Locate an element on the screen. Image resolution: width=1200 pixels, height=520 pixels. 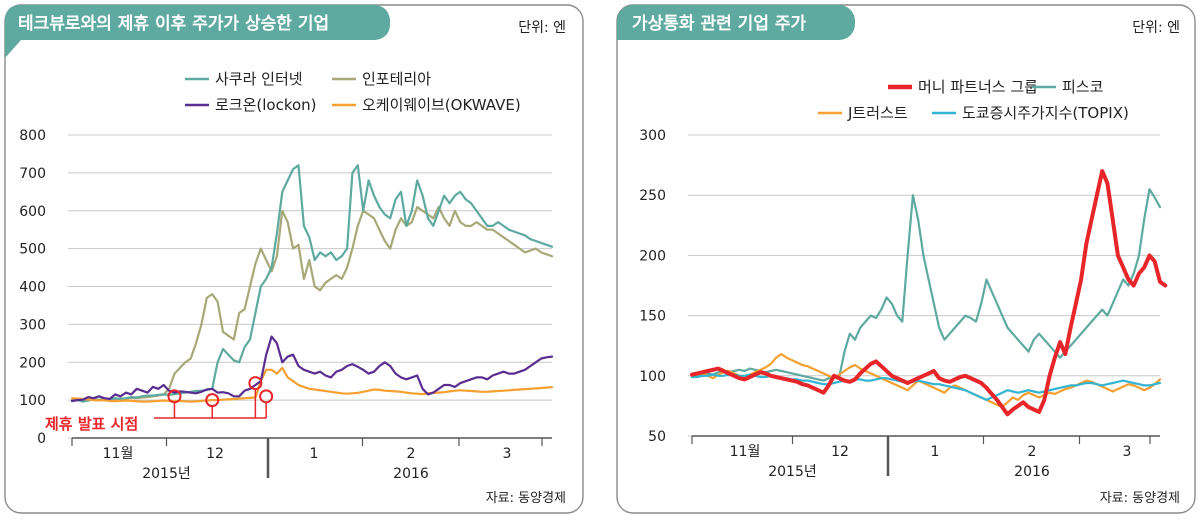
y-tick-label: 800 is located at coordinates (32, 136).